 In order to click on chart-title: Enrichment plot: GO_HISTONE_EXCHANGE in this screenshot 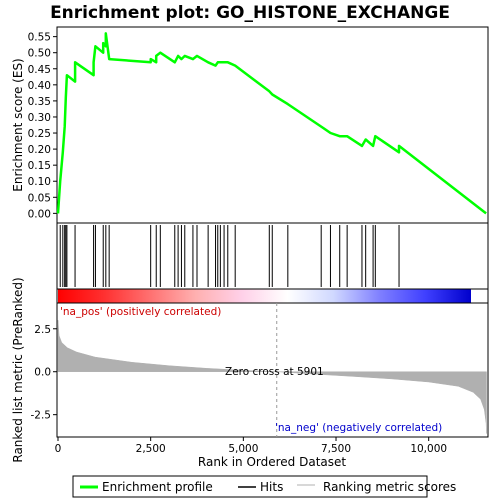, I will do `click(250, 13)`.